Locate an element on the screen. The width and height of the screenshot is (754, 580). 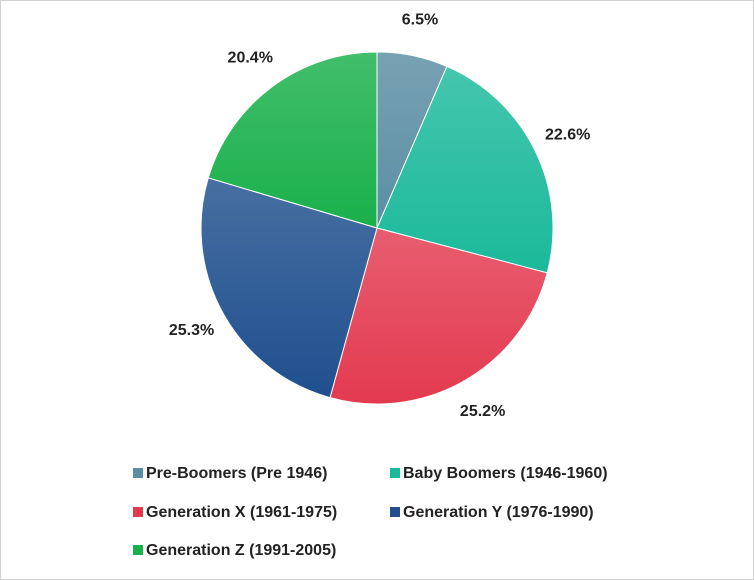
legend-label: Generation Z (1991-2005) is located at coordinates (241, 550).